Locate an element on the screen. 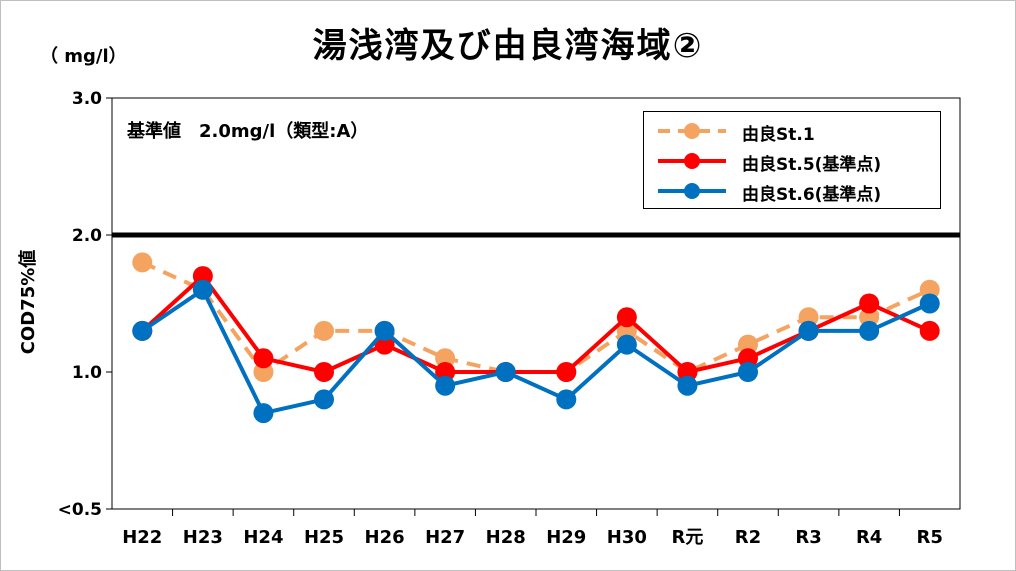 The image size is (1016, 571). legend-item-st1: 由良St.1 is located at coordinates (792, 131).